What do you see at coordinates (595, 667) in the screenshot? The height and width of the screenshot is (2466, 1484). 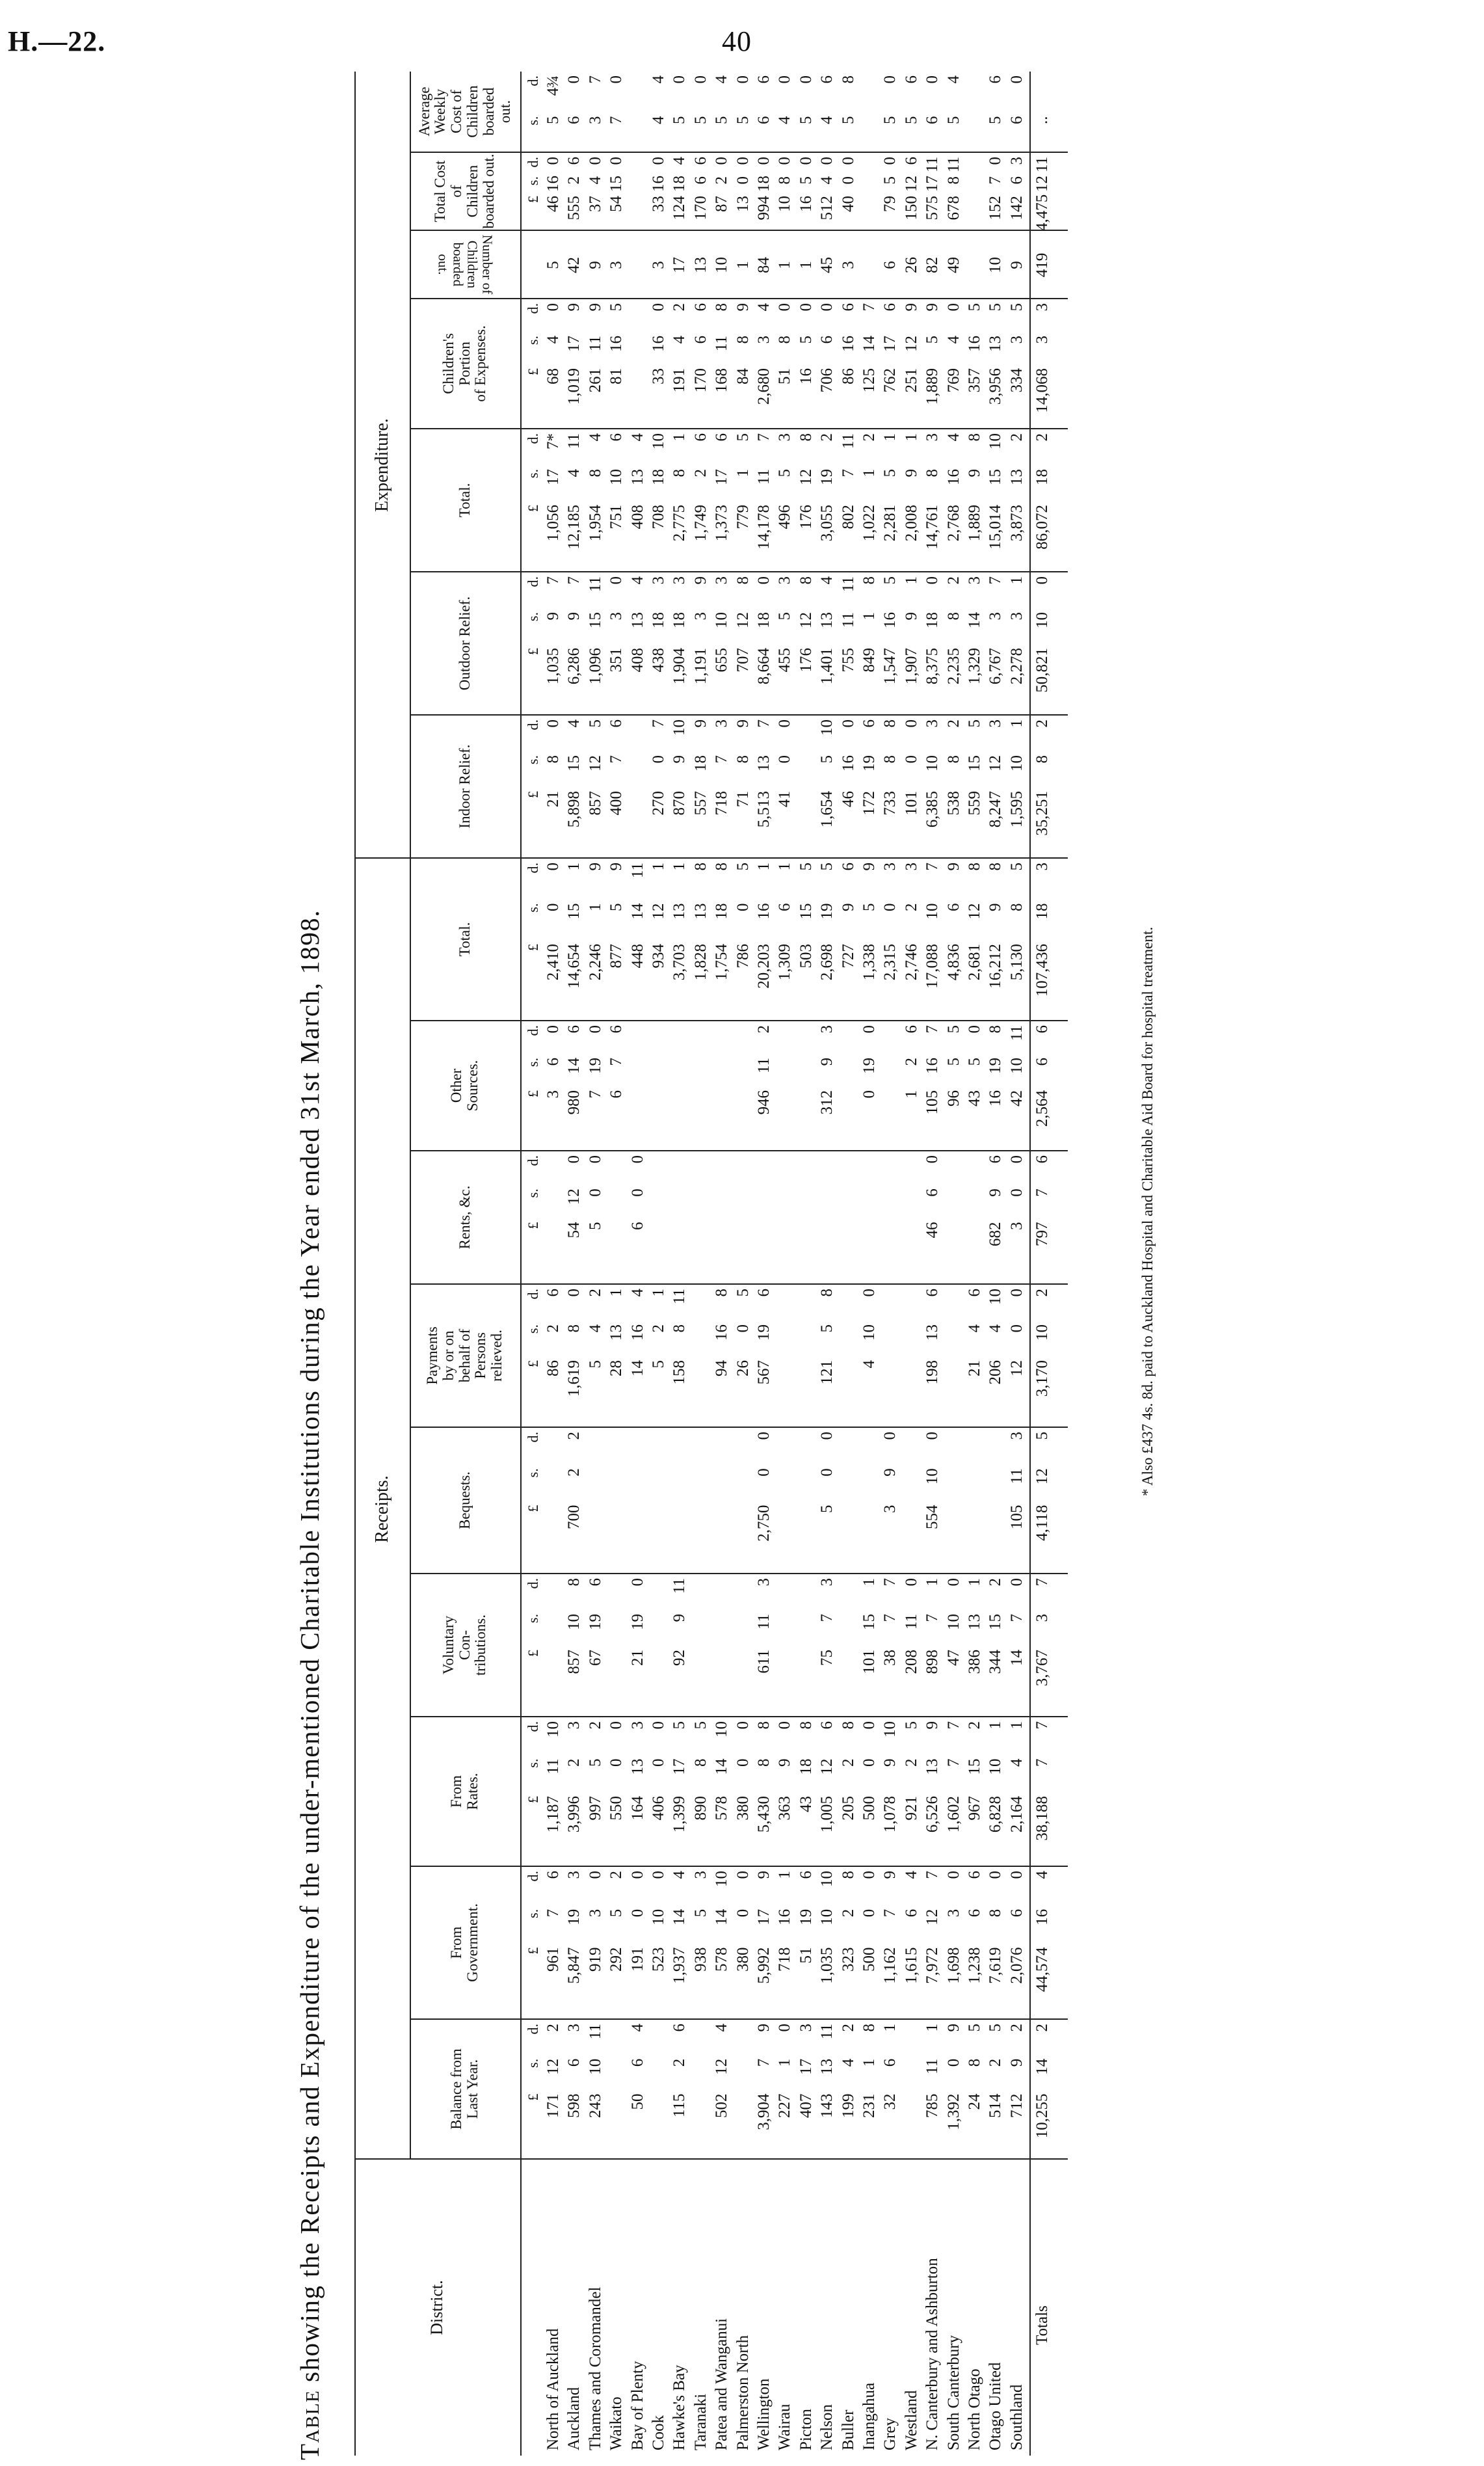 I see `pounds-value: 1,096` at bounding box center [595, 667].